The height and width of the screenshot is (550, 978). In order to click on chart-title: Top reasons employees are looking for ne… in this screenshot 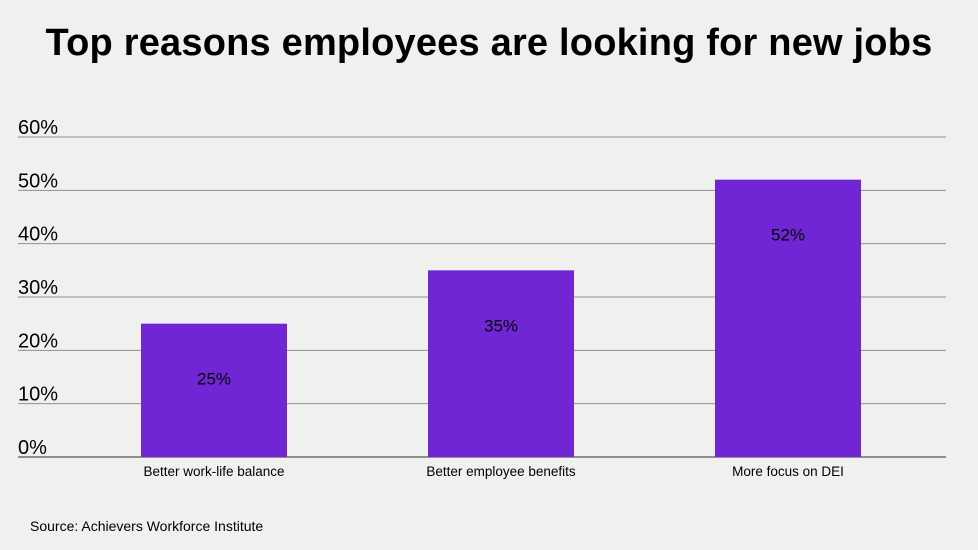, I will do `click(489, 43)`.